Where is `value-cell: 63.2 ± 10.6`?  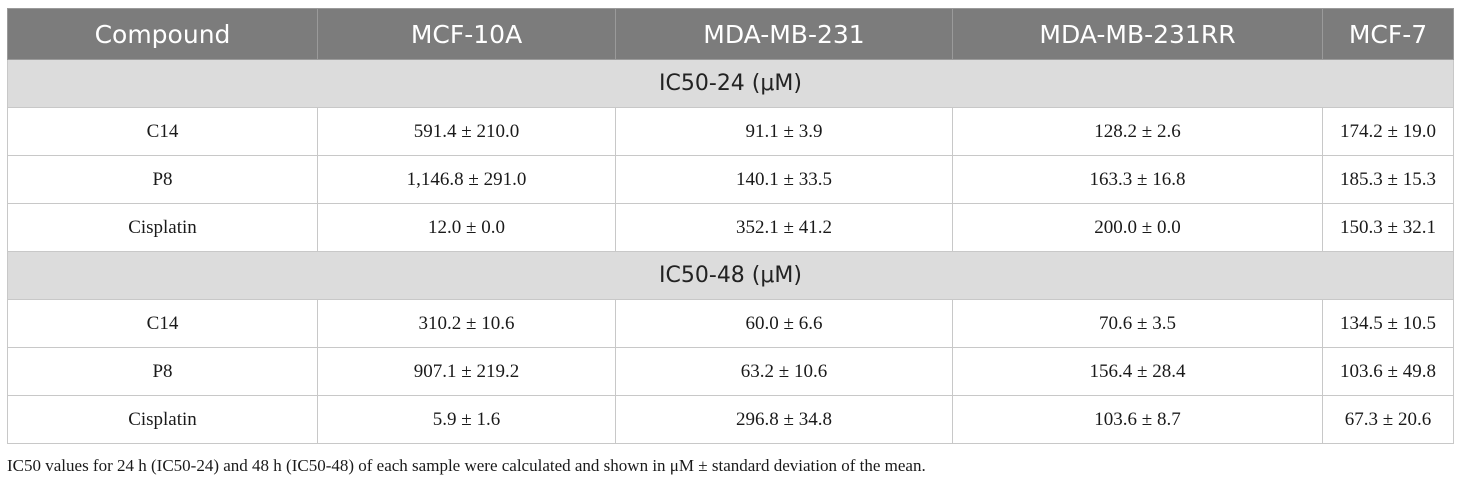
value-cell: 63.2 ± 10.6 is located at coordinates (784, 371).